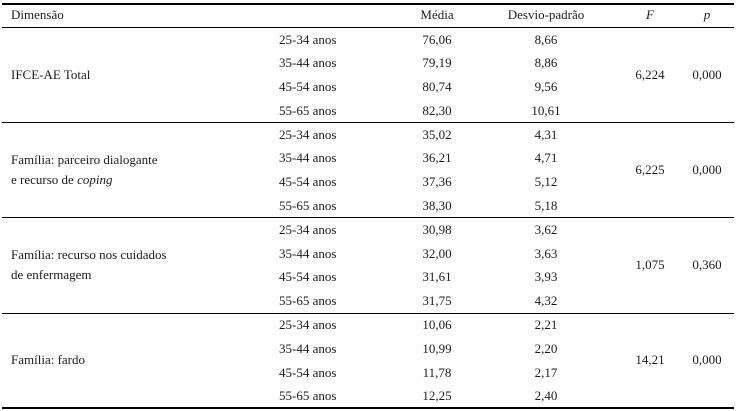 Image resolution: width=736 pixels, height=411 pixels. What do you see at coordinates (650, 16) in the screenshot?
I see `header-f-statistic: F` at bounding box center [650, 16].